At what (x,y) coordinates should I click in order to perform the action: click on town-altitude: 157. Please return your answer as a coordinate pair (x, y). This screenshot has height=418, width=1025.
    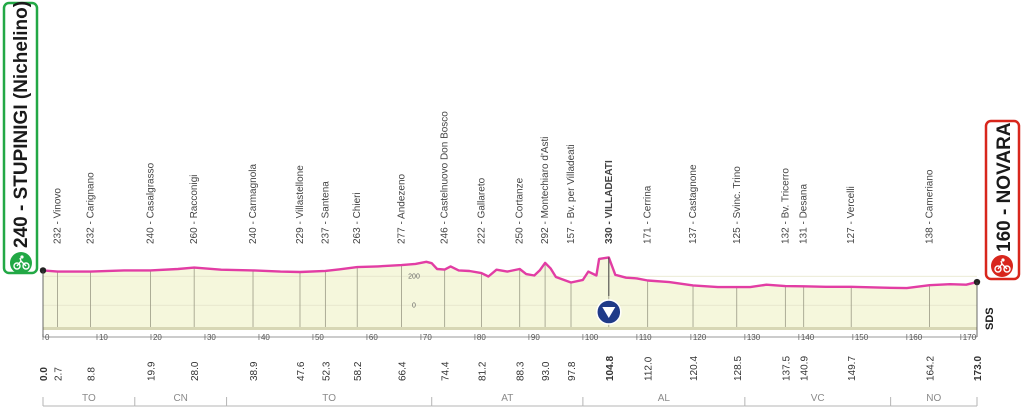
    Looking at the image, I should click on (571, 235).